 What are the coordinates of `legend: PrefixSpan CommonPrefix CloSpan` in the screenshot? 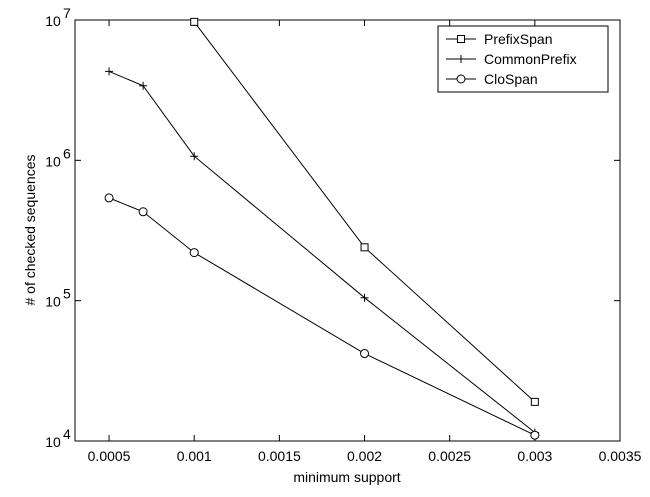 It's located at (523, 59).